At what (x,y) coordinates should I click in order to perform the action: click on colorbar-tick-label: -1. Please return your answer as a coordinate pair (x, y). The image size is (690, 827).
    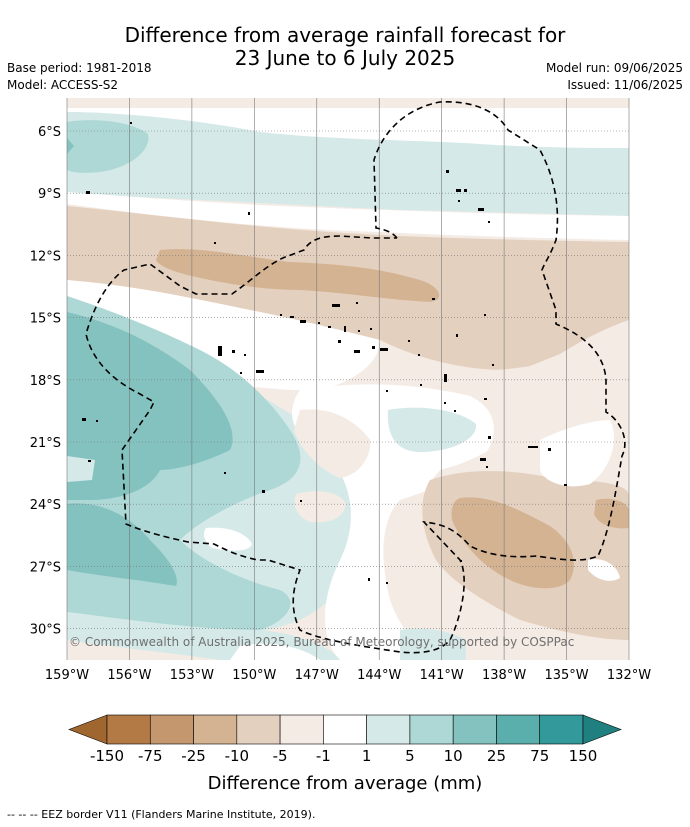
    Looking at the image, I should click on (323, 756).